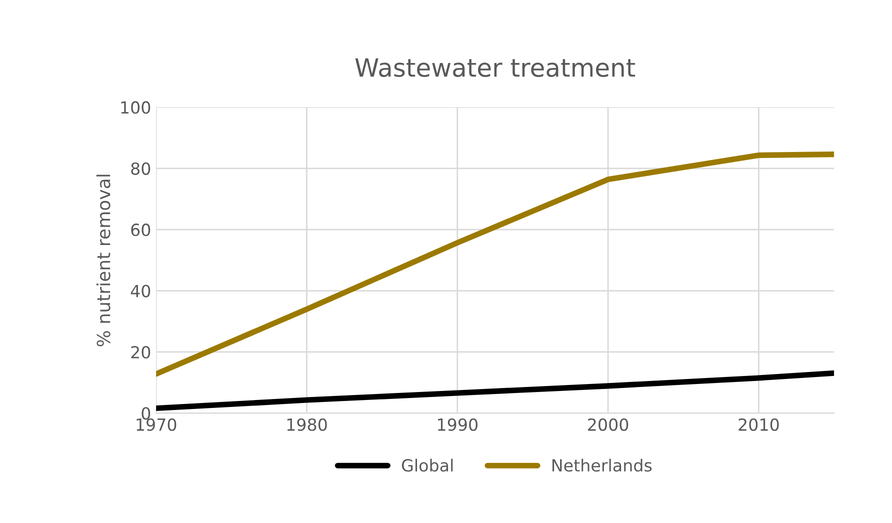  I want to click on chart-title: Wastewater treatment, so click(495, 68).